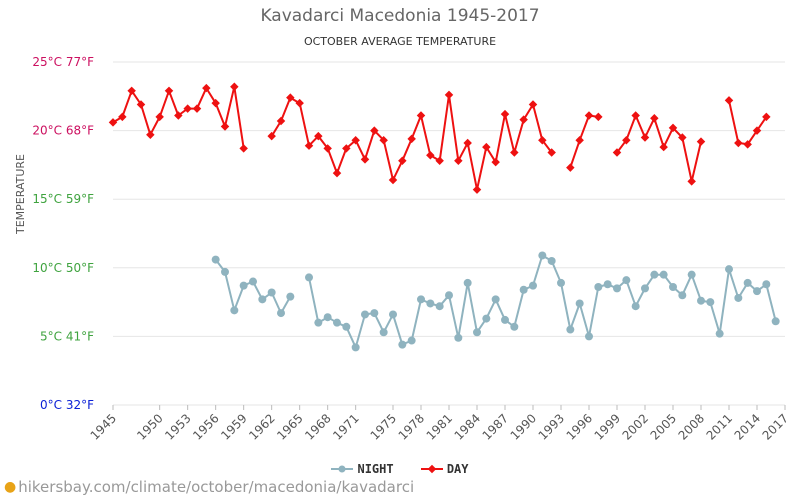 The image size is (800, 500). I want to click on chart-title: Kavadarci Macedonia 1945-2017, so click(400, 16).